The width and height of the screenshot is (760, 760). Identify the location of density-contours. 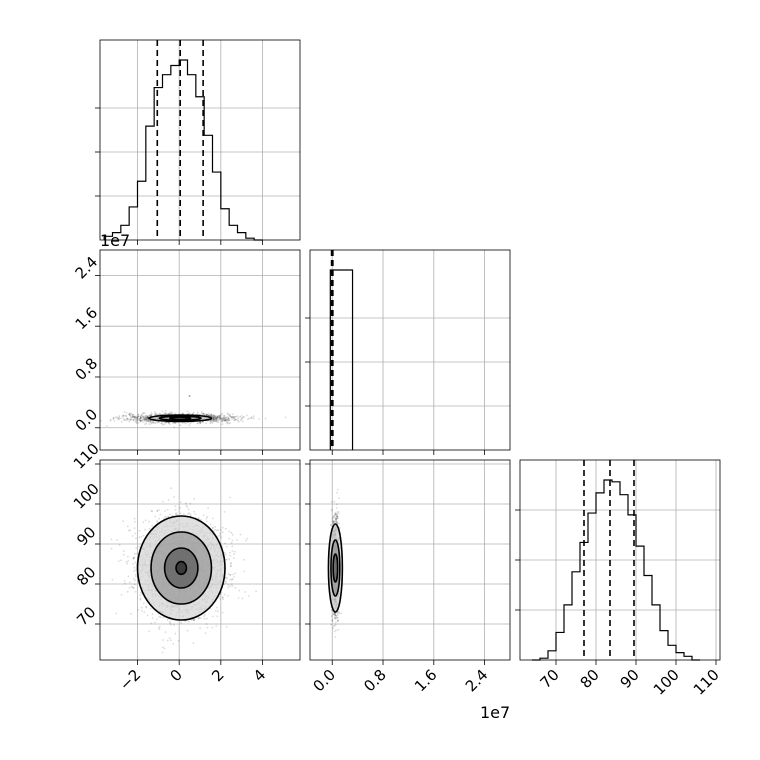
(181, 568).